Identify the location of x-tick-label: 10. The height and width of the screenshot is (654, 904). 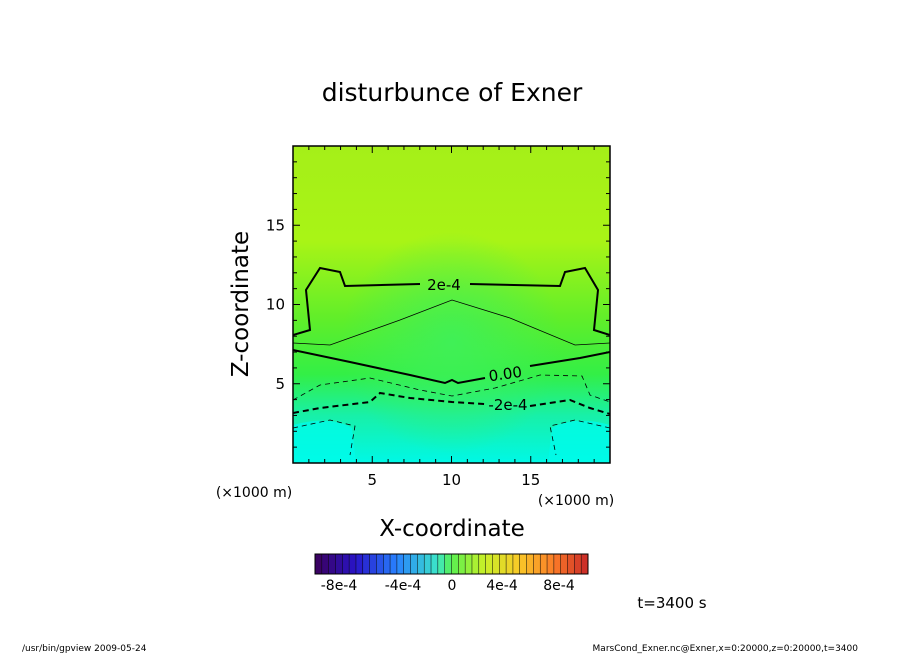
(451, 480).